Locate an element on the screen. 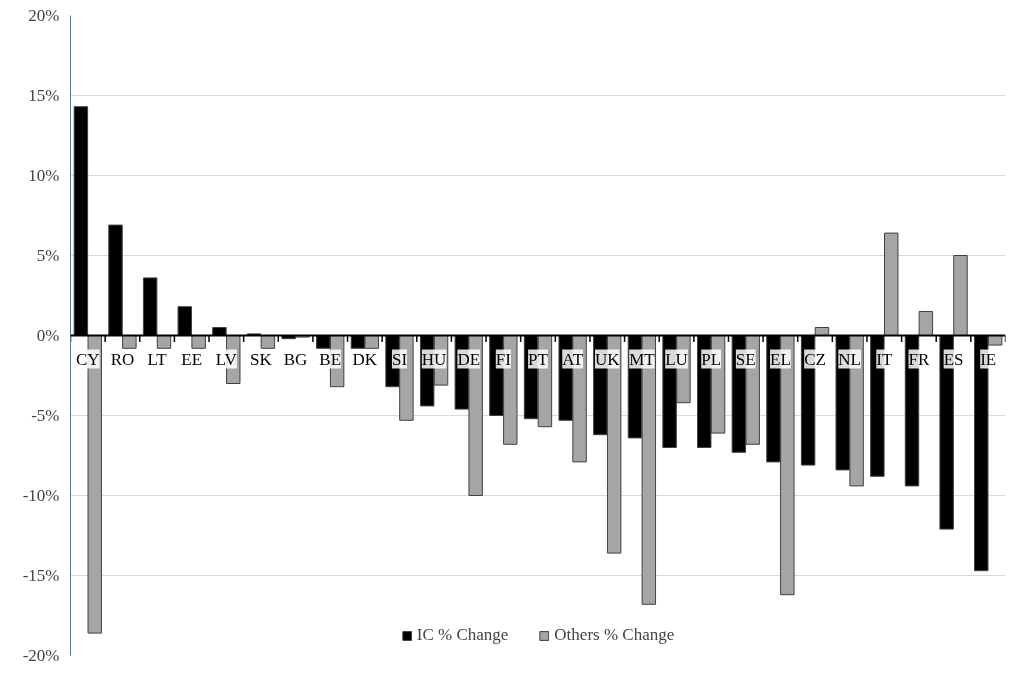 This screenshot has width=1029, height=675. legend-label: IC % Change is located at coordinates (462, 635).